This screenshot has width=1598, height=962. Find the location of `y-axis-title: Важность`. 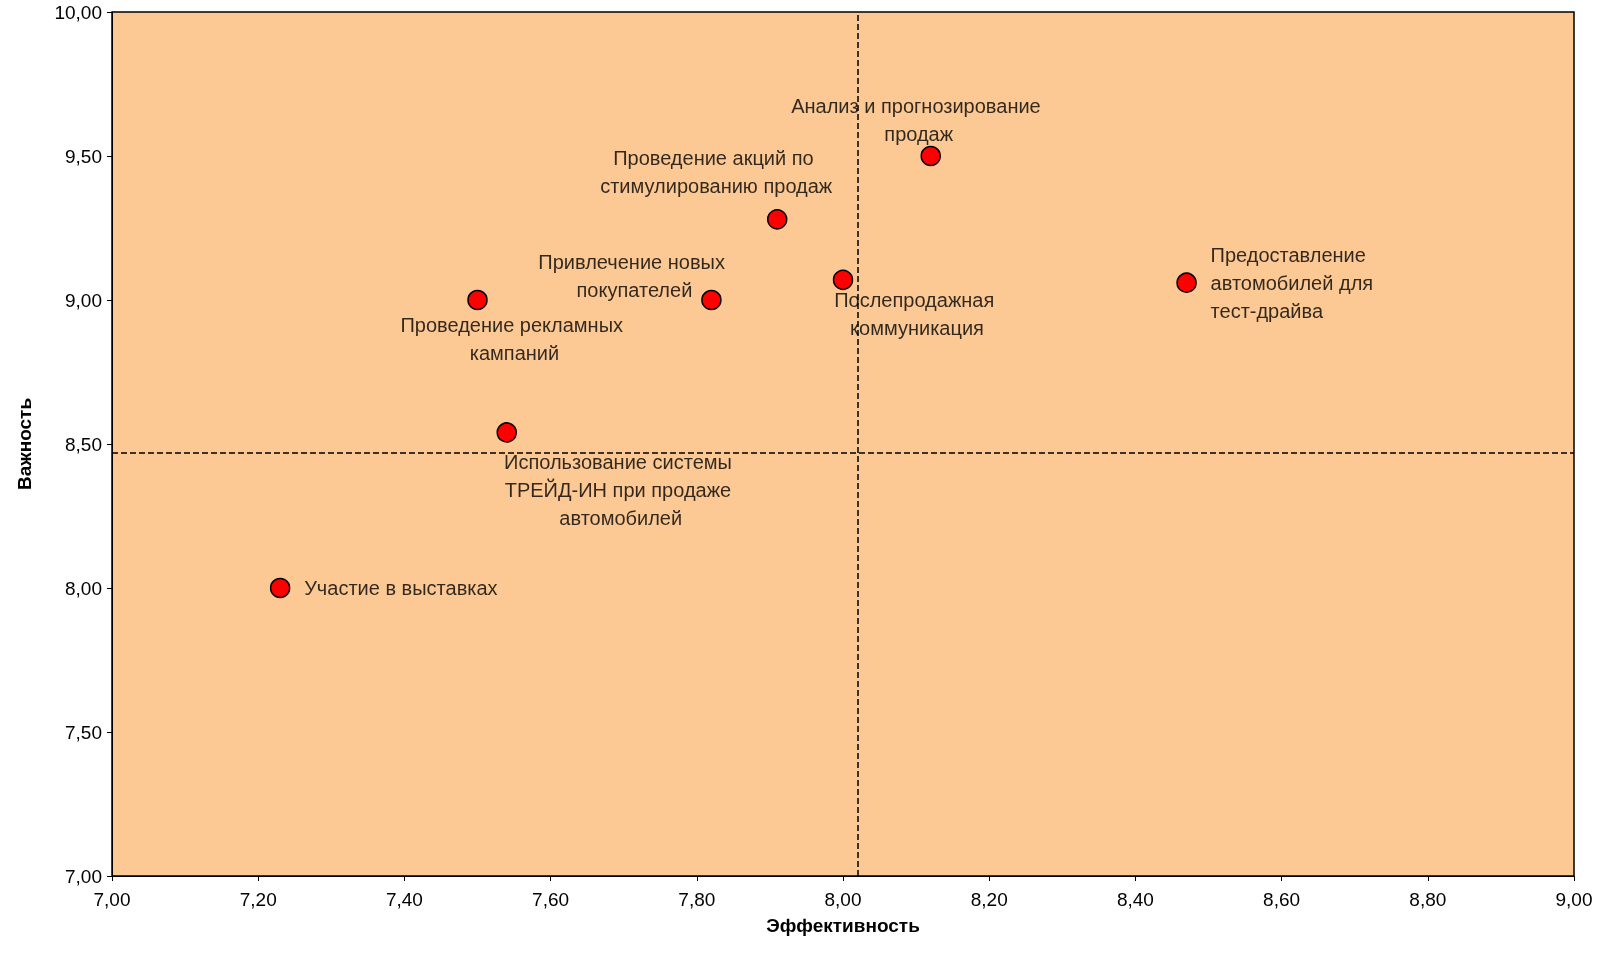

y-axis-title: Важность is located at coordinates (24, 444).